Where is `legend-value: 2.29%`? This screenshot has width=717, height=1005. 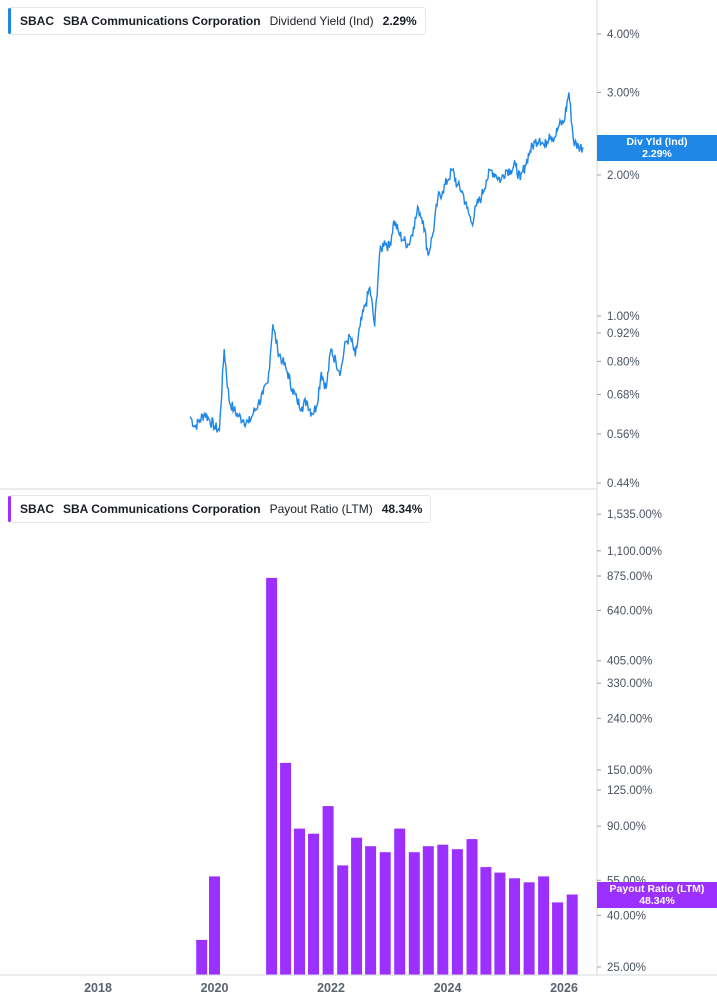 legend-value: 2.29% is located at coordinates (399, 21).